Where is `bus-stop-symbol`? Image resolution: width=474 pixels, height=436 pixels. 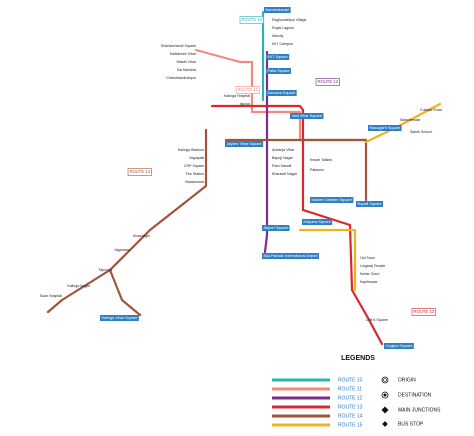
bus-stop-symbol is located at coordinates (385, 424).